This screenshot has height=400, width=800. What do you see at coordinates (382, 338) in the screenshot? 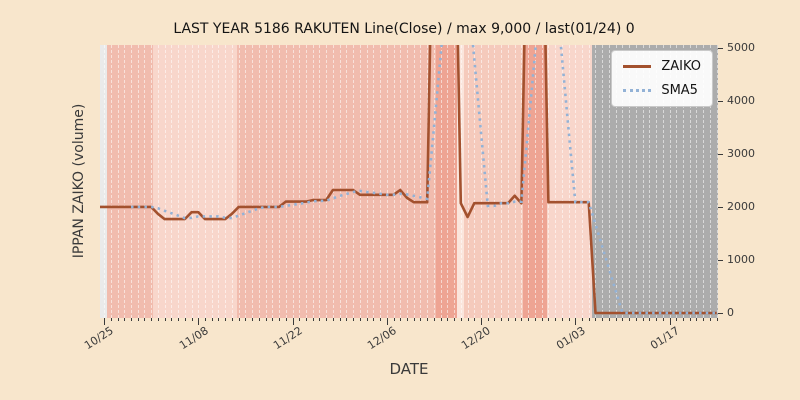
I see `x-tick-label: 12/06` at bounding box center [382, 338].